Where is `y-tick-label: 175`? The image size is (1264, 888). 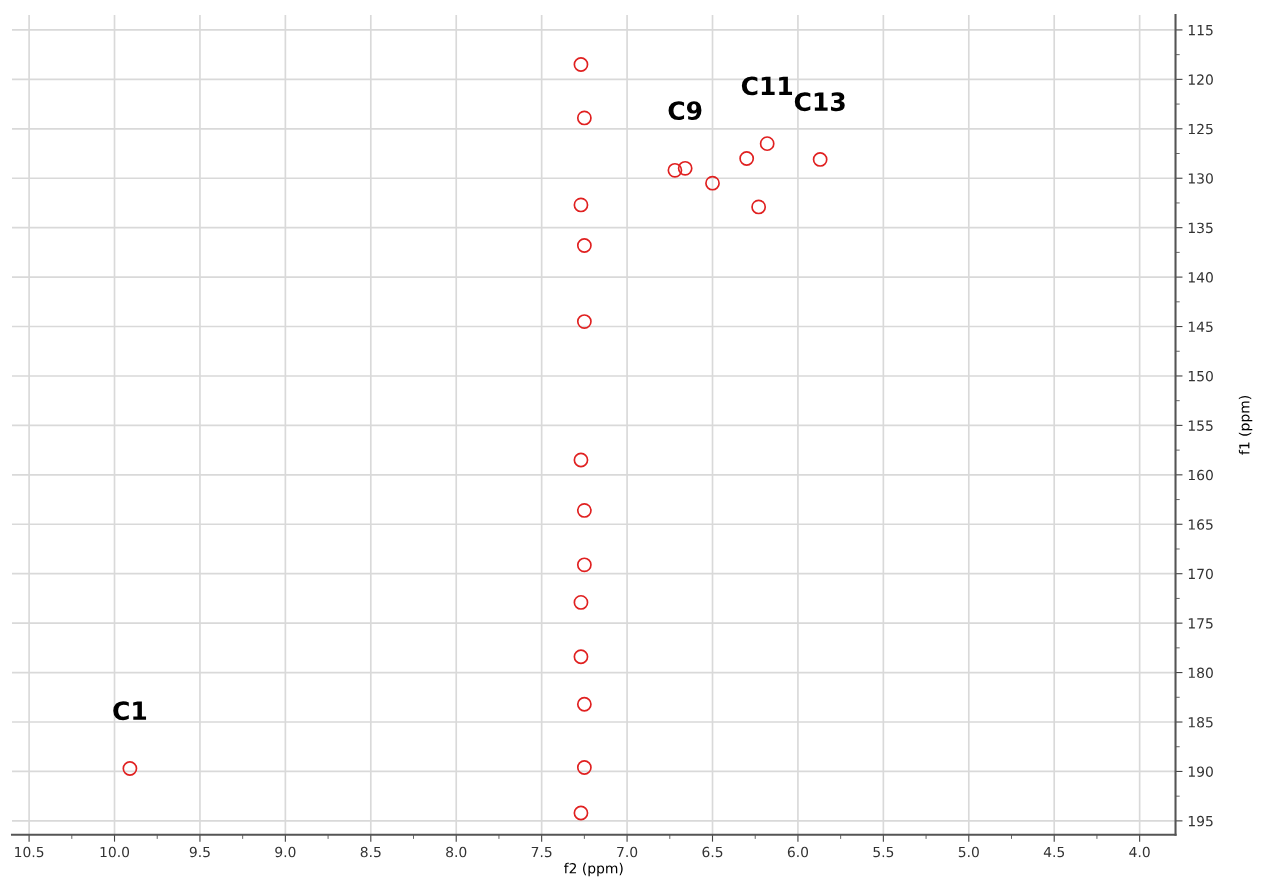
y-tick-label: 175 is located at coordinates (1200, 623).